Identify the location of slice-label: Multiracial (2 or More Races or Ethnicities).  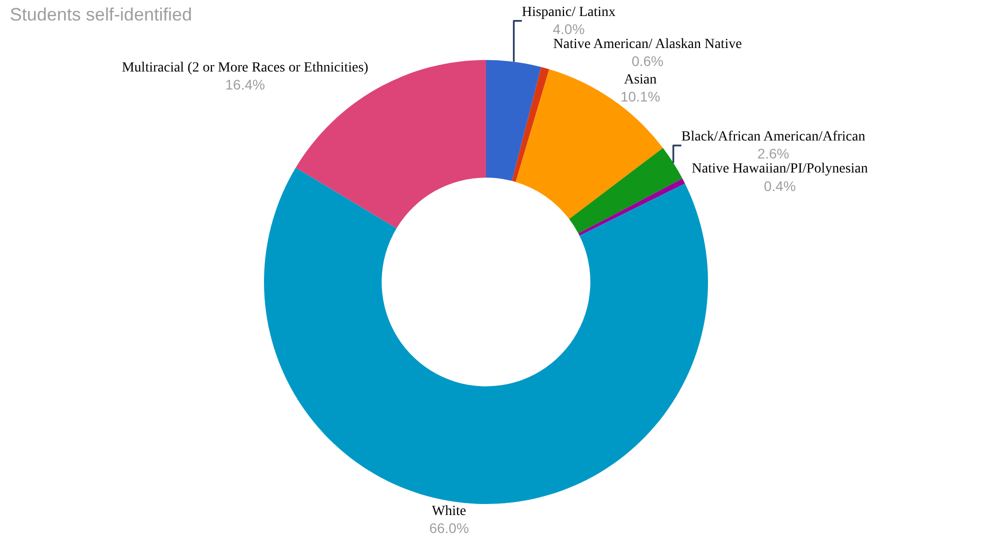
(245, 68).